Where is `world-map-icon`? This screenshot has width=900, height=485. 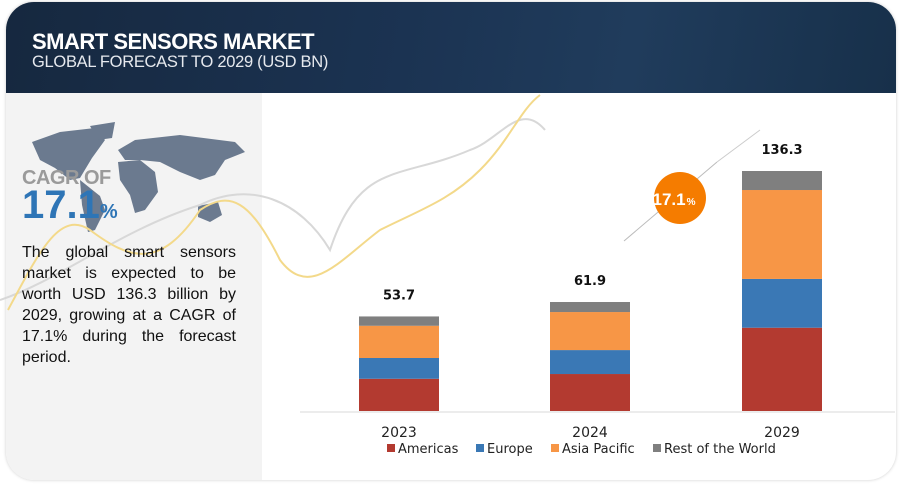
world-map-icon is located at coordinates (138, 177).